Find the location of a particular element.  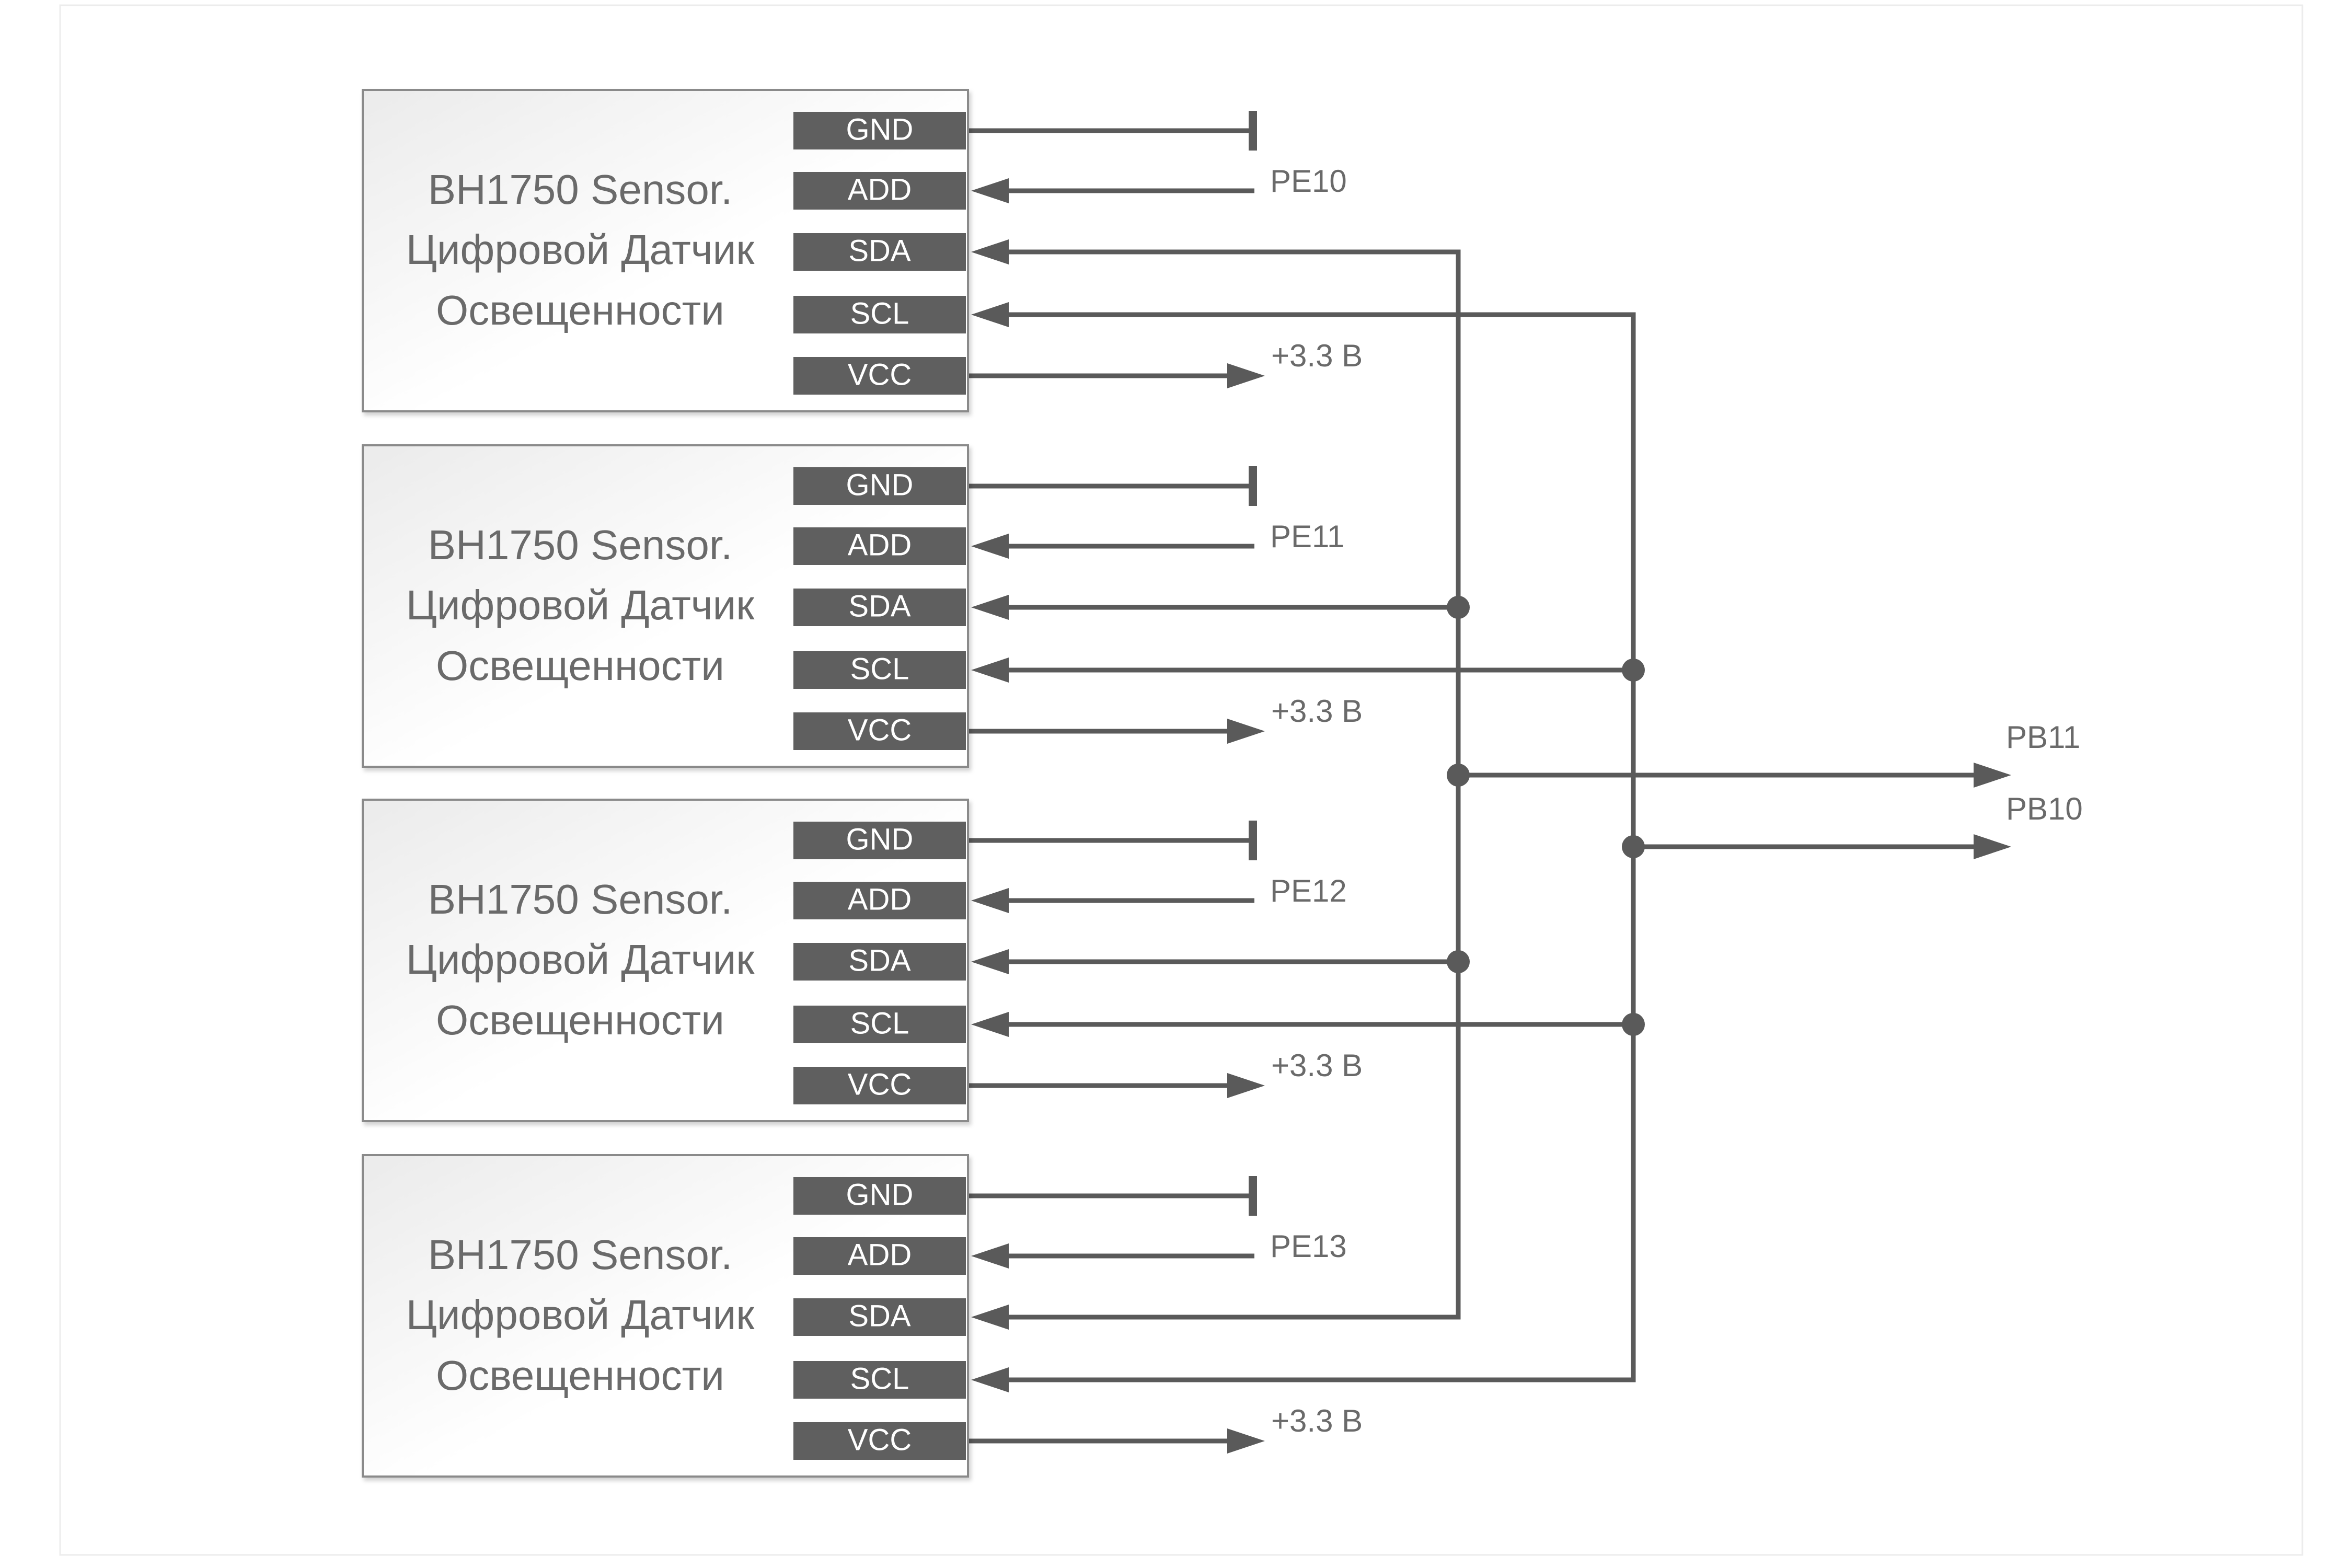

output-net-label: PB10 is located at coordinates (2044, 808).